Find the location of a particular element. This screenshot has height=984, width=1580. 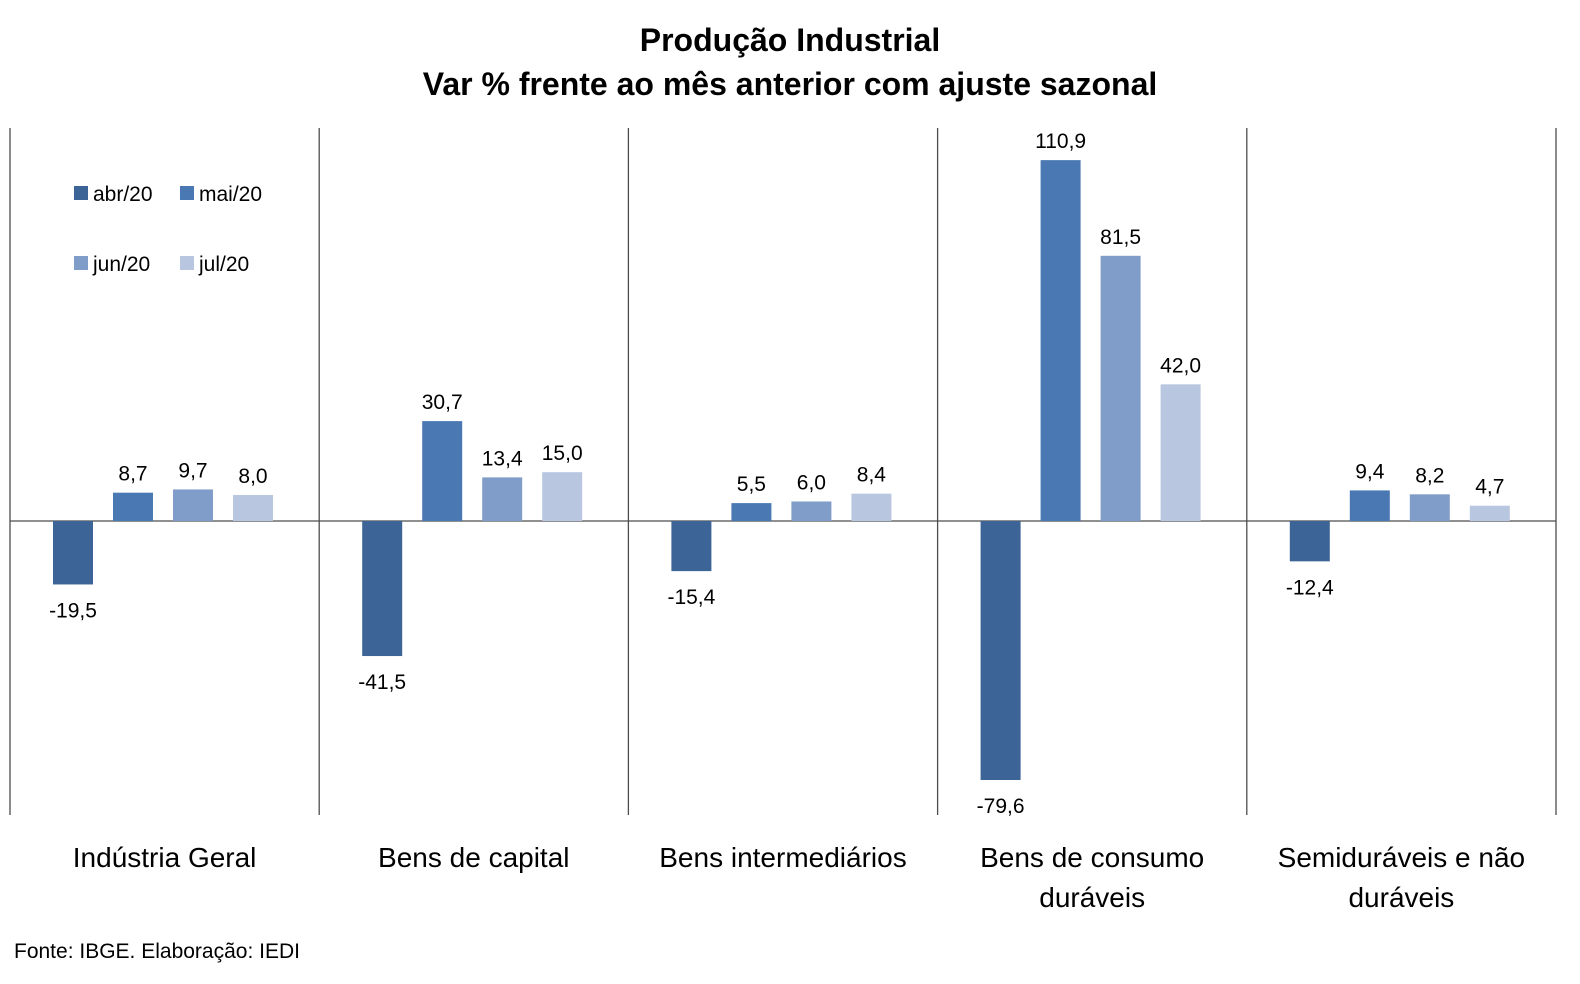

data-label: -19,5 is located at coordinates (73, 610).